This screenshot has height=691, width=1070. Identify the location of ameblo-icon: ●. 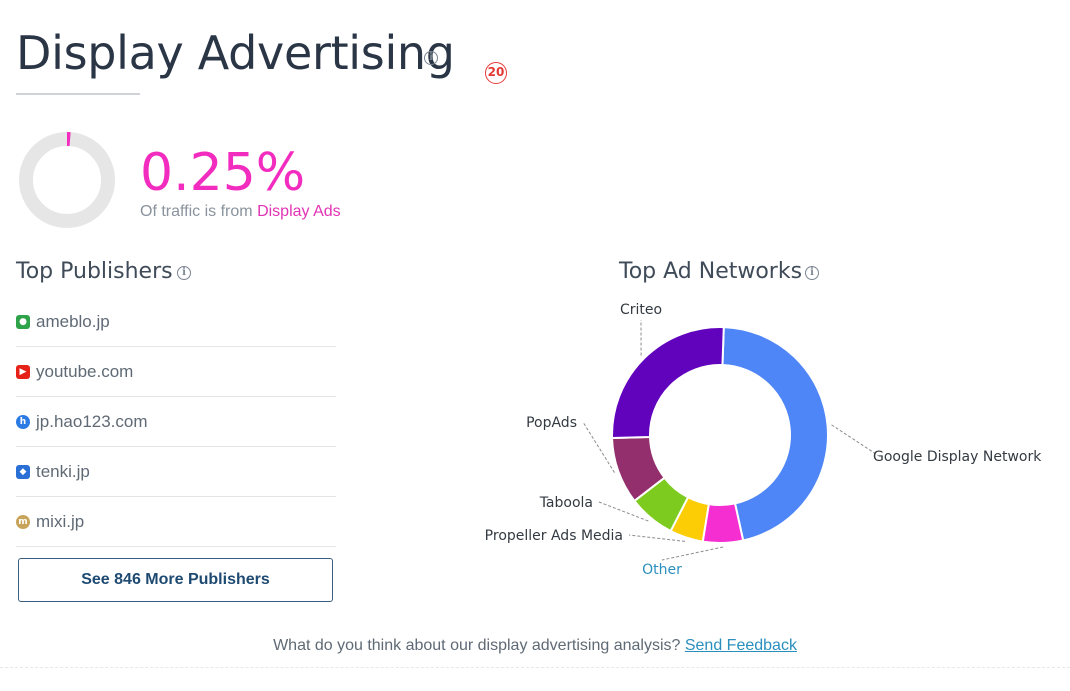
(23, 321).